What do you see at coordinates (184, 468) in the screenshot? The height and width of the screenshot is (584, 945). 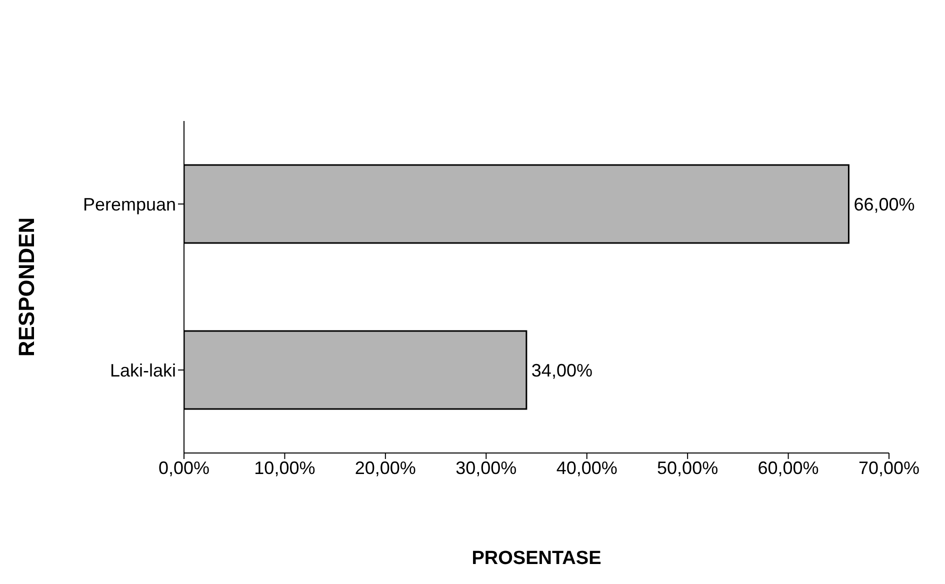 I see `x-tick-label: 0,00%` at bounding box center [184, 468].